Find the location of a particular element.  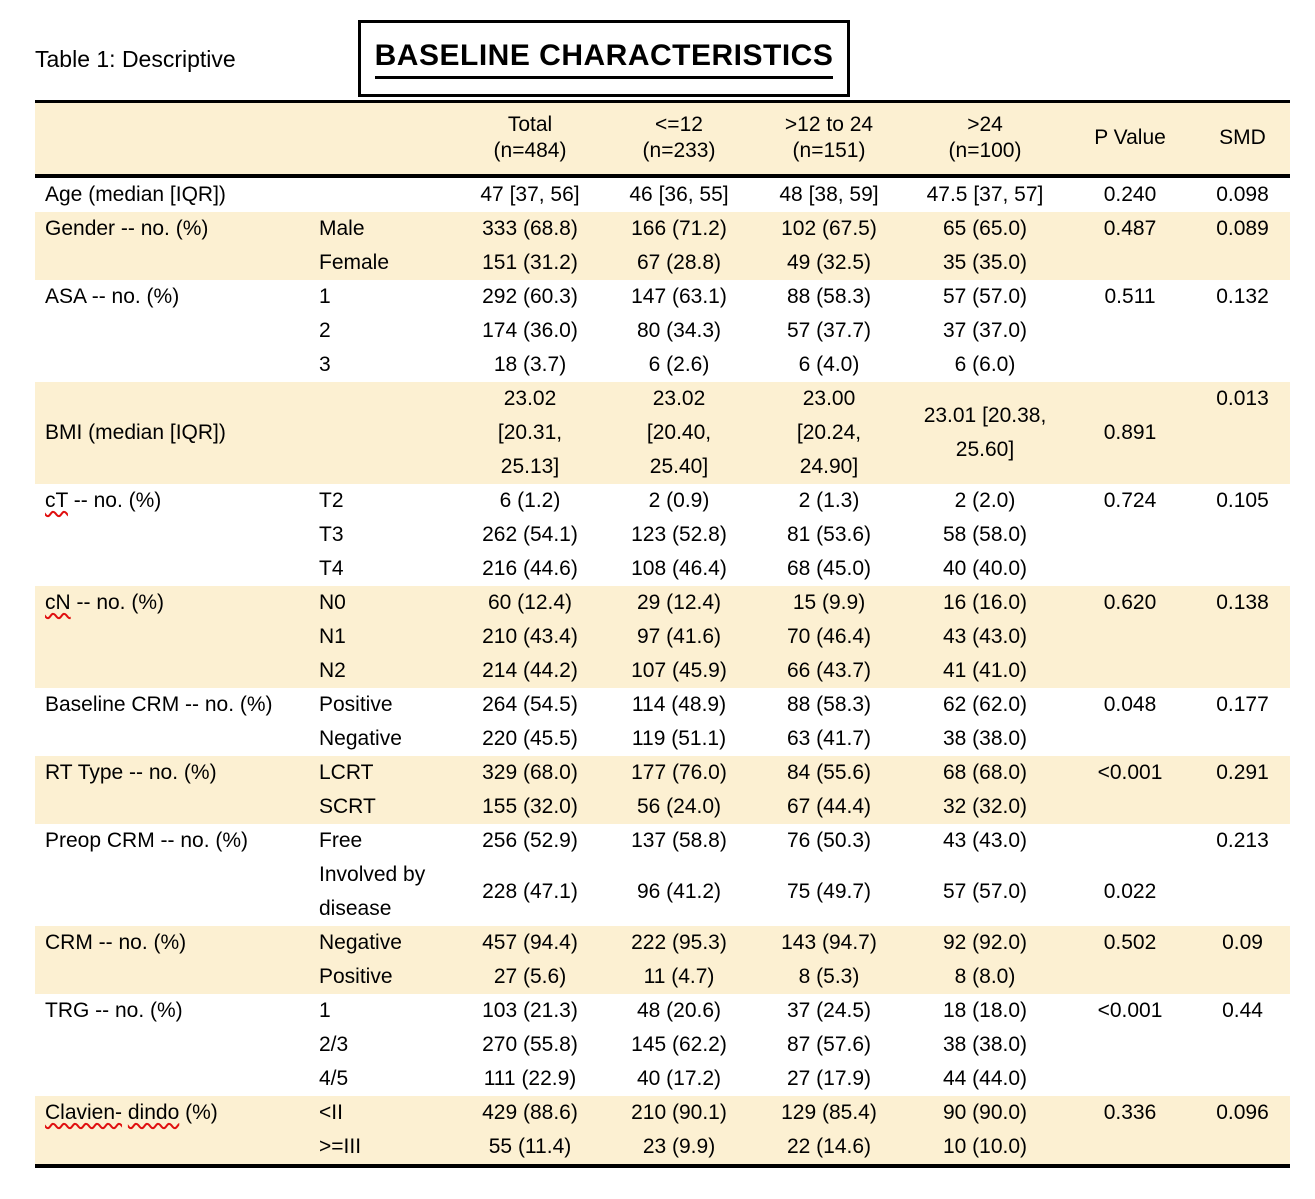

row-label-cell: ASA -- no. (%) is located at coordinates (112, 296).